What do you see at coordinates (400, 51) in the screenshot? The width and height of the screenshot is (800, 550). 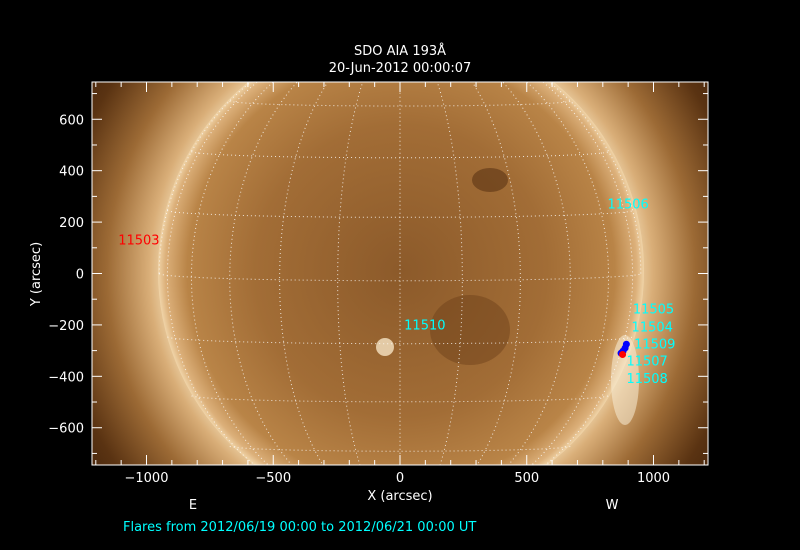 I see `chart-title: SDO AIA 193Å` at bounding box center [400, 51].